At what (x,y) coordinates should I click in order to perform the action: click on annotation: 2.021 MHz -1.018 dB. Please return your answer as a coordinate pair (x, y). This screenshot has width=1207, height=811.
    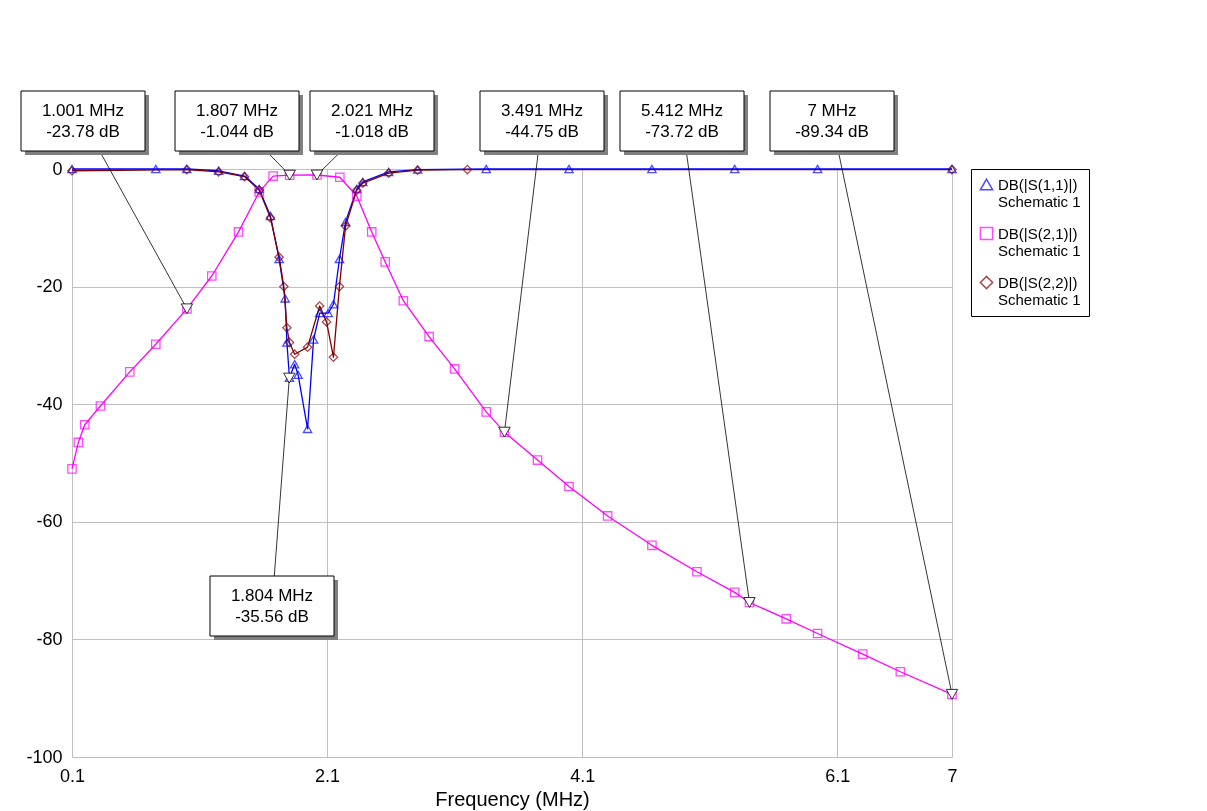
    Looking at the image, I should click on (372, 121).